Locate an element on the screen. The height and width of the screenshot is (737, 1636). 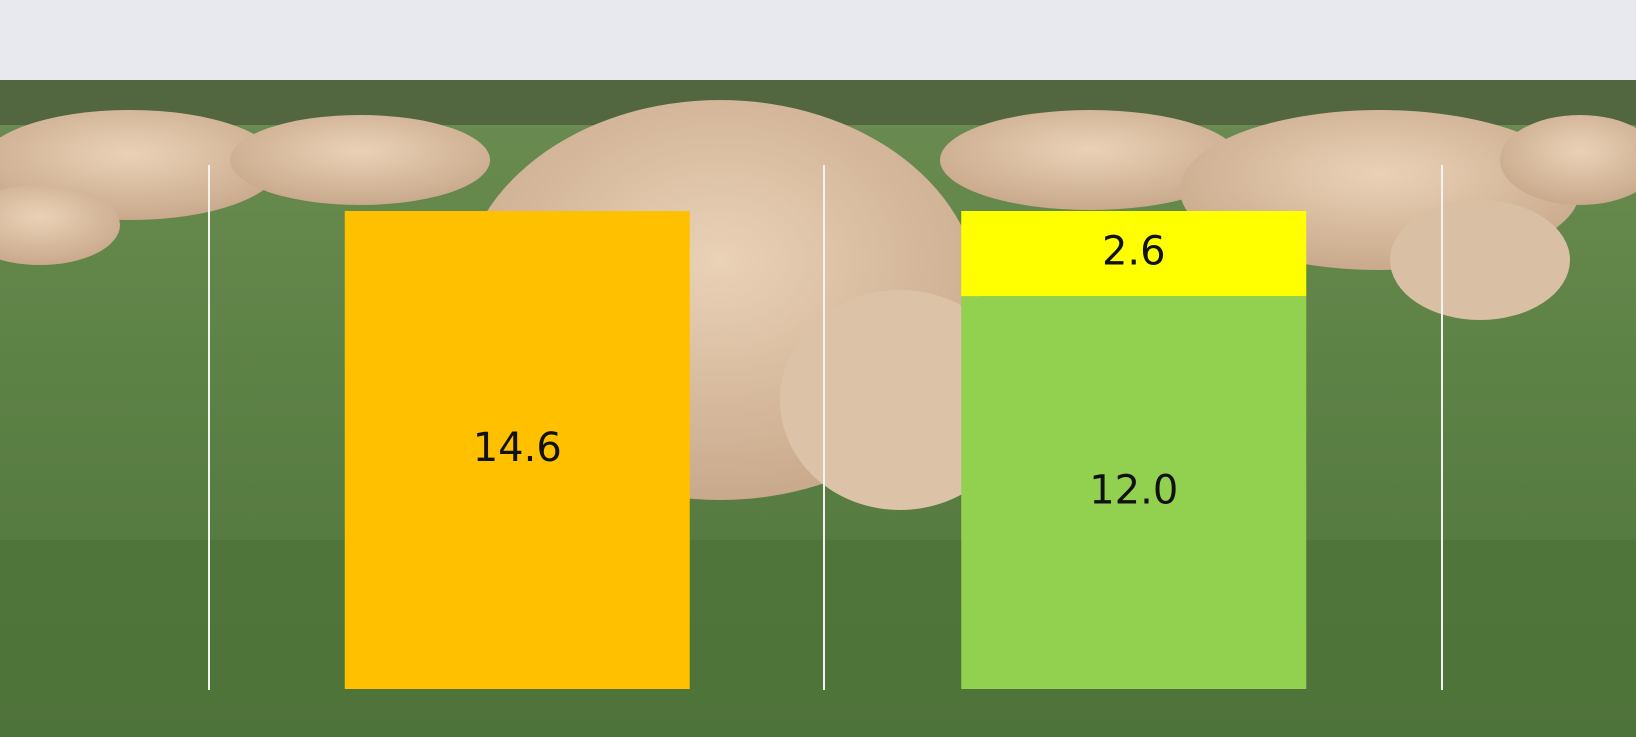
data-label: 12.0 is located at coordinates (1133, 491).